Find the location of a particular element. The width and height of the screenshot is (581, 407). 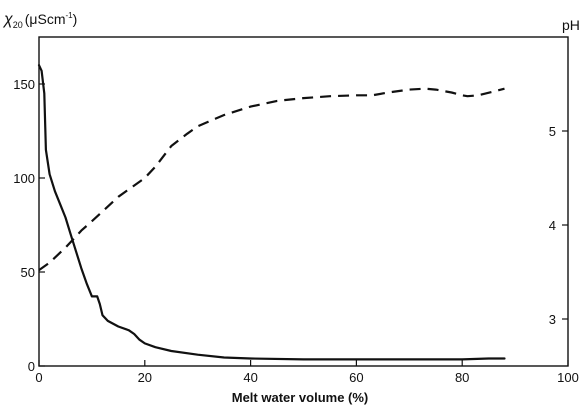

y-left-axis-ticks: 0 50 100 150 is located at coordinates (29, 225).